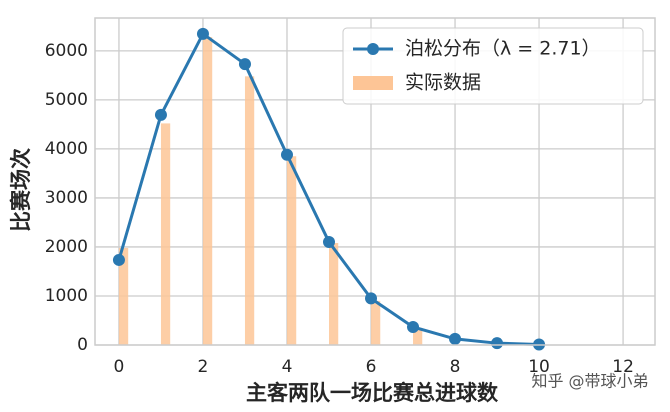 This screenshot has width=670, height=412. Describe the element at coordinates (66, 247) in the screenshot. I see `y-tick-label: 2000` at that location.